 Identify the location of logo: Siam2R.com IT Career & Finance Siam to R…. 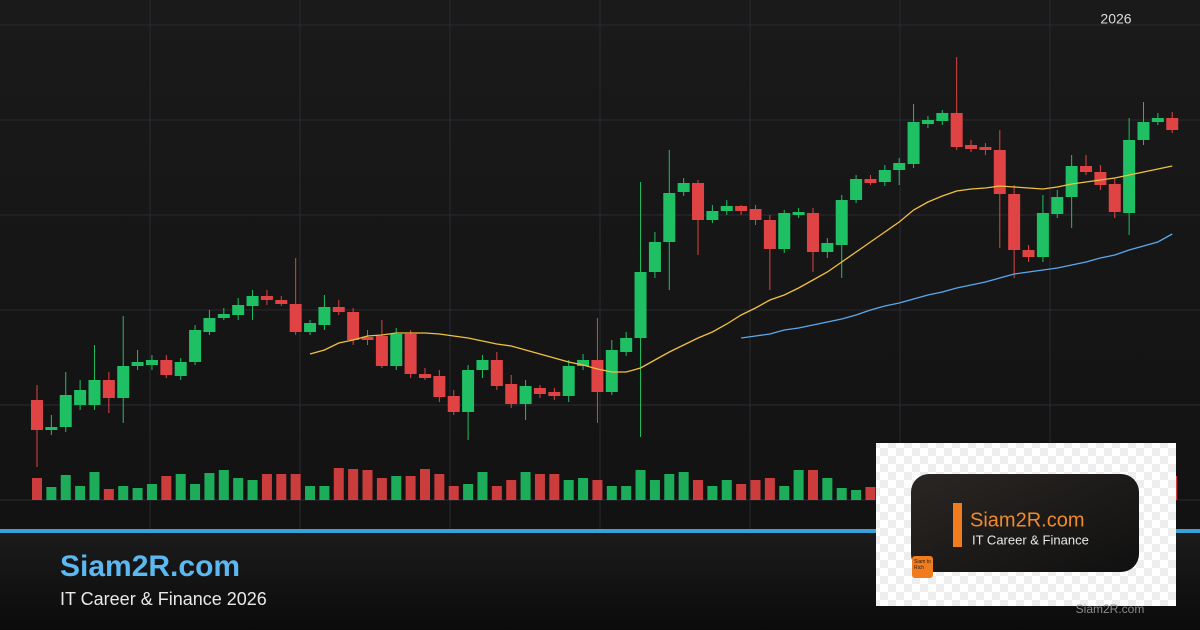
(1026, 524).